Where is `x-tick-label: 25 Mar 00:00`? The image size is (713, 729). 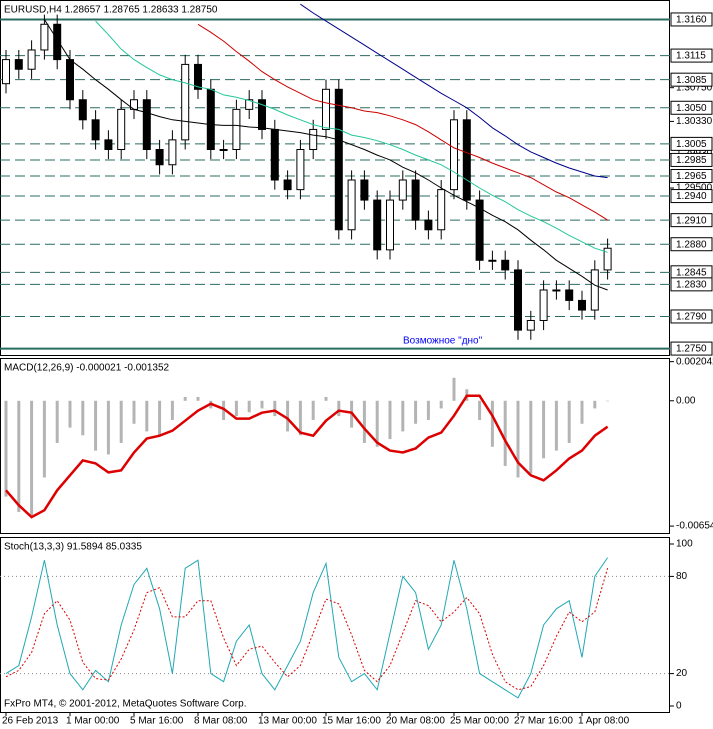 x-tick-label: 25 Mar 00:00 is located at coordinates (479, 721).